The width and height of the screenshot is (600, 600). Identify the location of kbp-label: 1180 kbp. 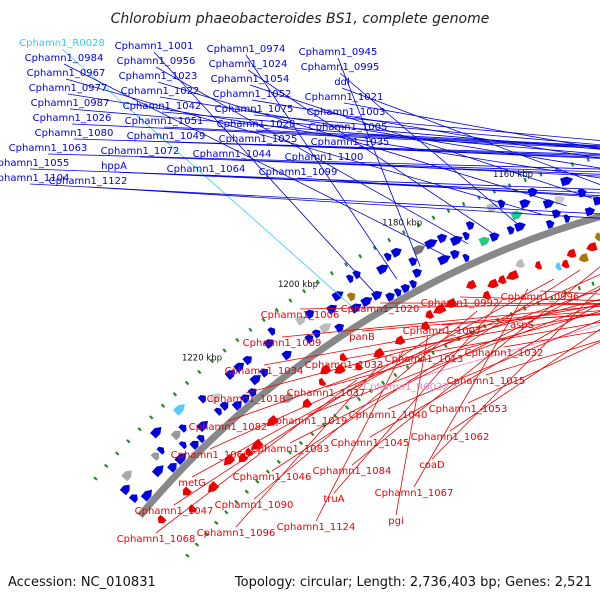
(402, 223).